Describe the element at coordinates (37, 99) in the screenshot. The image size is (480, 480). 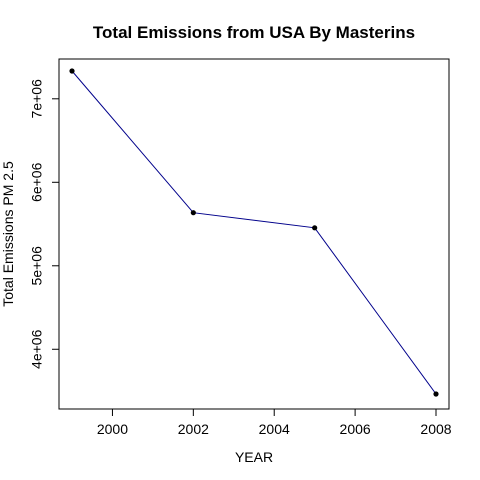
I see `y-tick-label: 7e+06` at that location.